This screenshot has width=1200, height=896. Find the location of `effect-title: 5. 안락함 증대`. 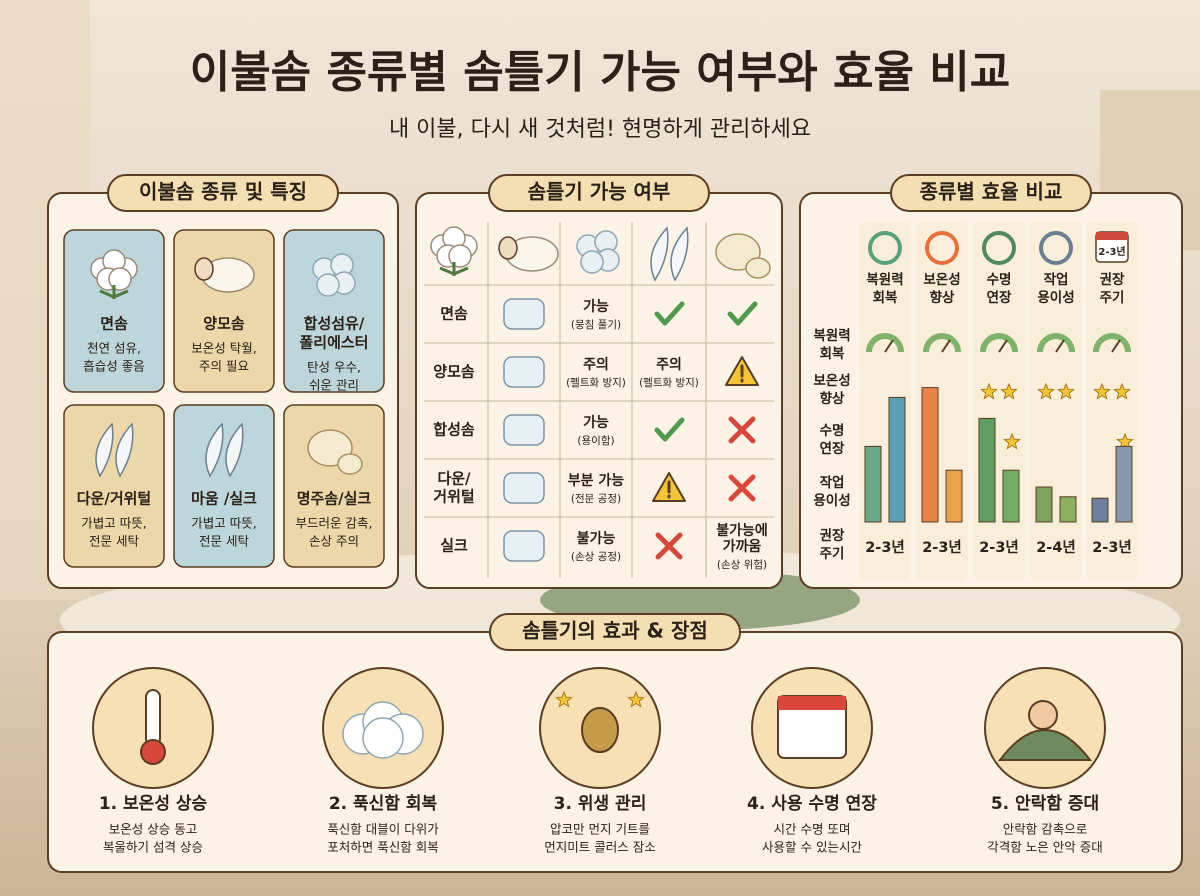

effect-title: 5. 안락함 증대 is located at coordinates (1045, 803).